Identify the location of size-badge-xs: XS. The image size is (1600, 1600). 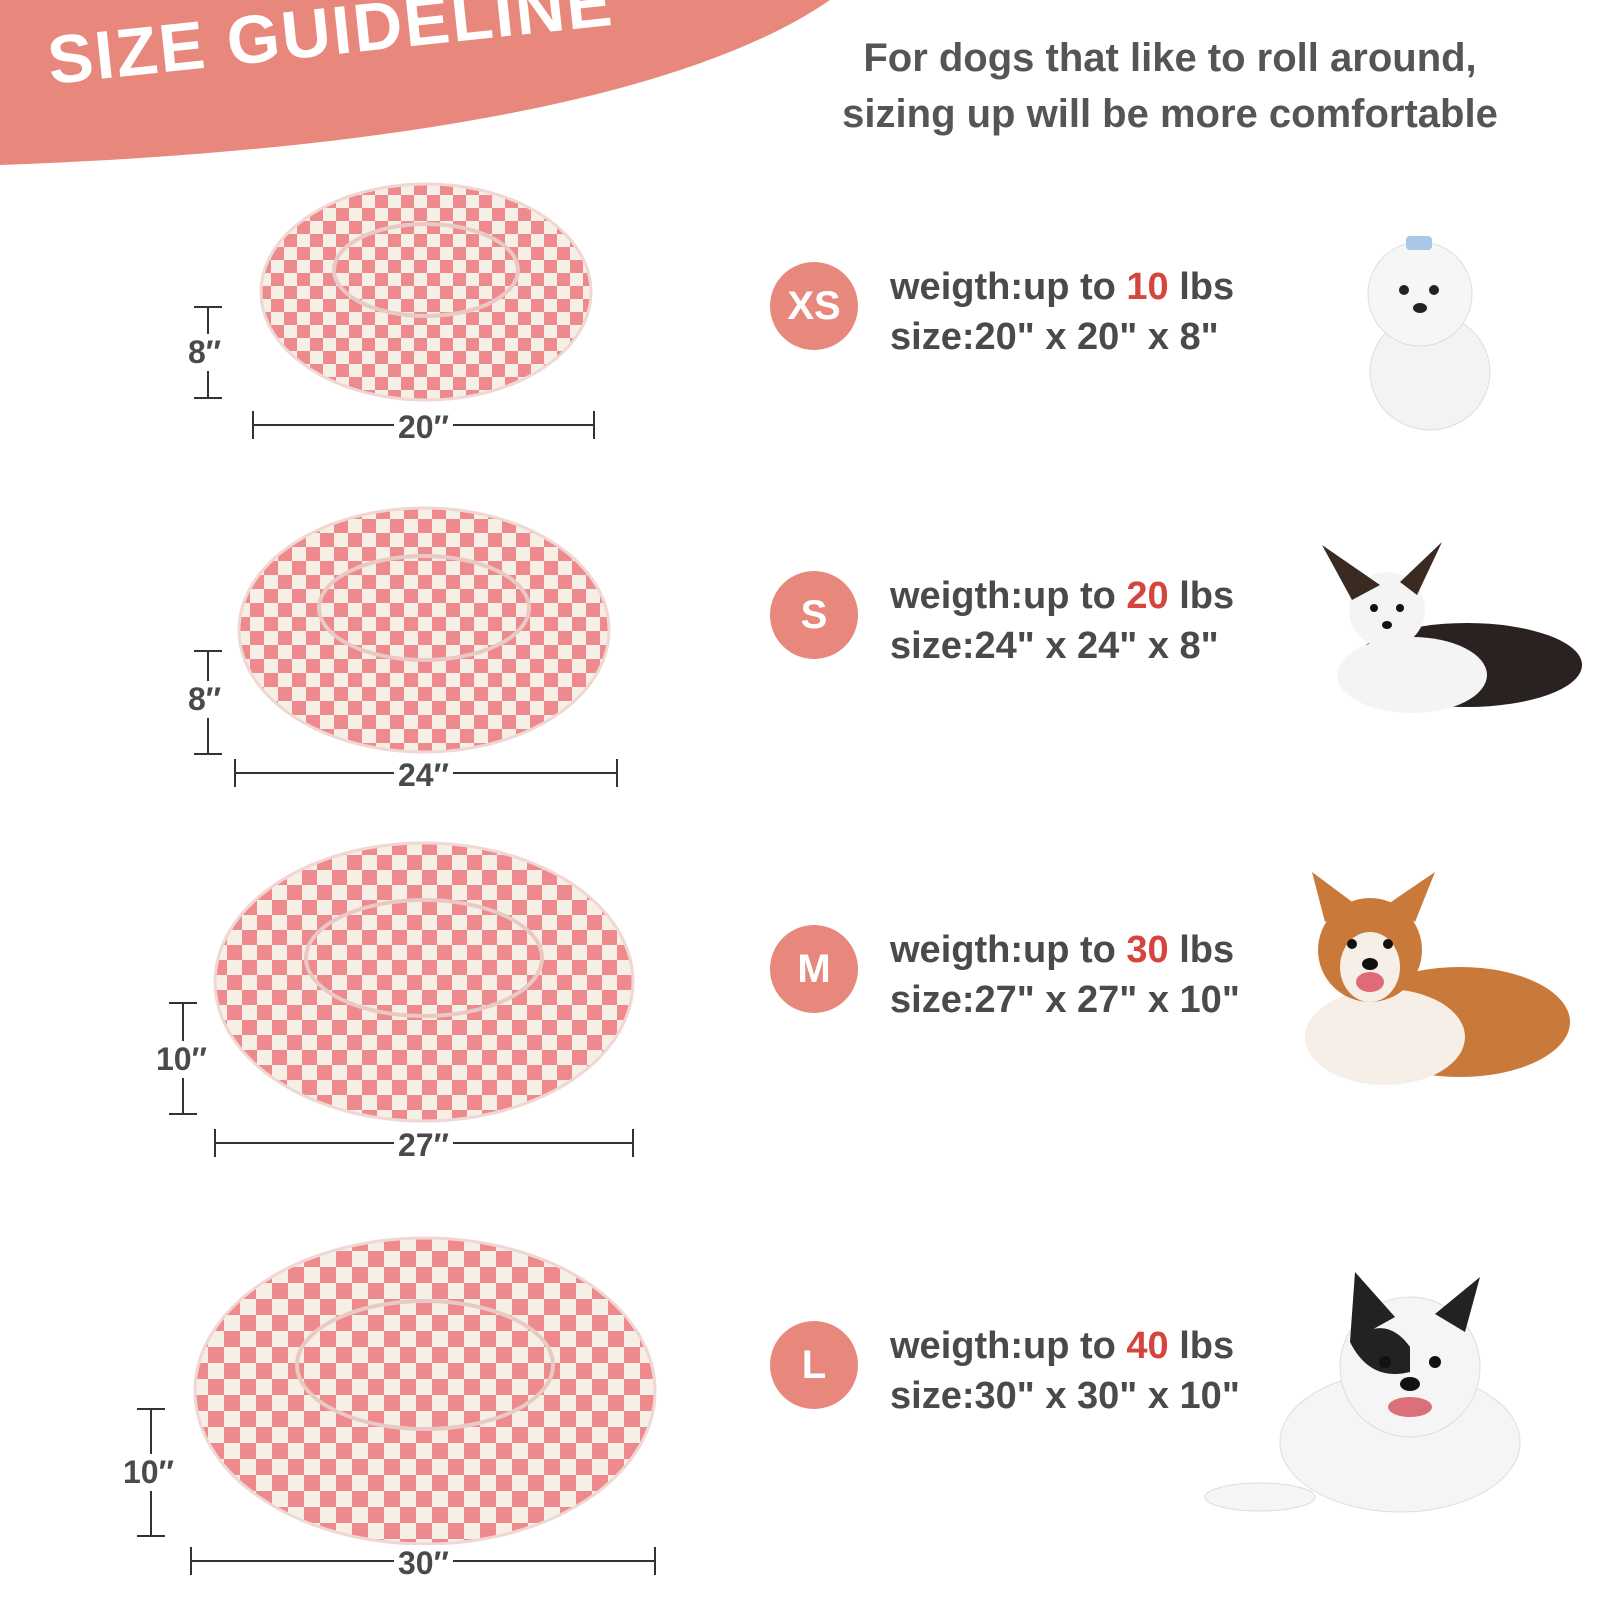
(814, 306).